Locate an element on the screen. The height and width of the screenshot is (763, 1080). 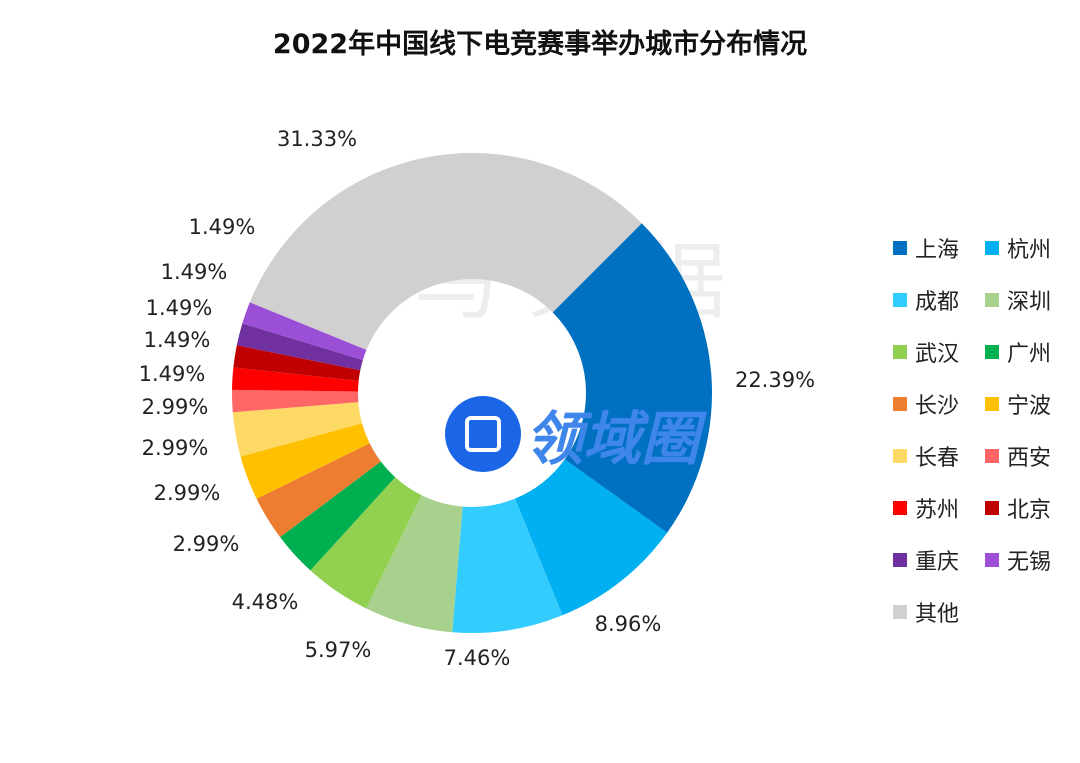
legend-label: 深圳 is located at coordinates (1029, 302).